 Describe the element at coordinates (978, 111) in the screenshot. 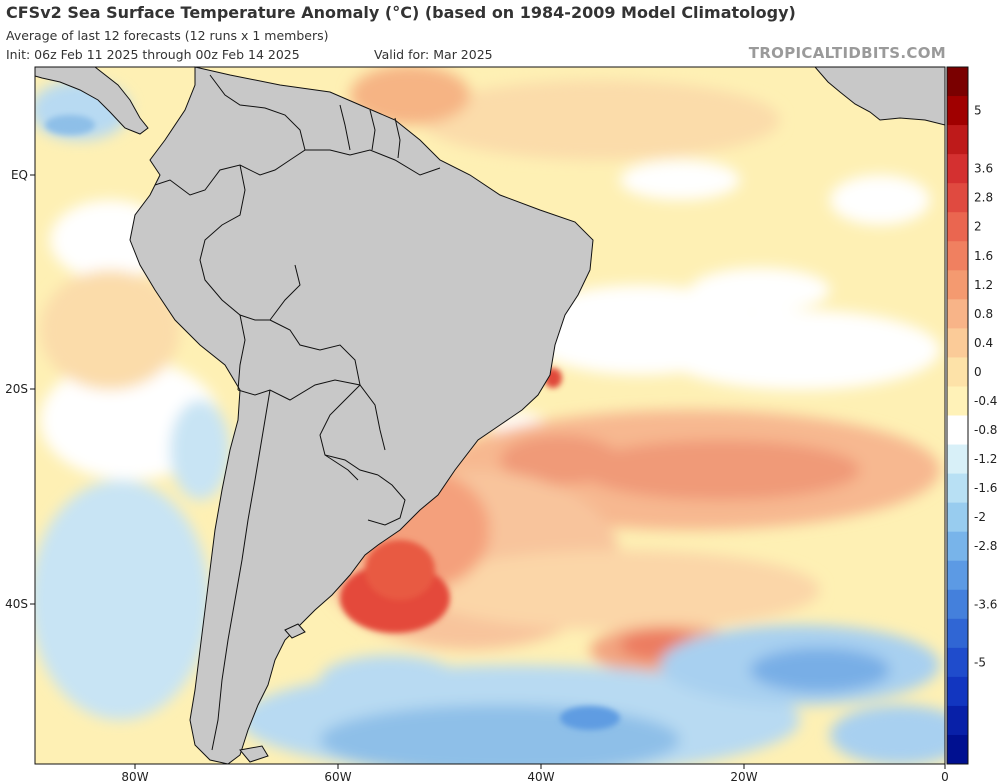

I see `colorbar-label: 5` at that location.